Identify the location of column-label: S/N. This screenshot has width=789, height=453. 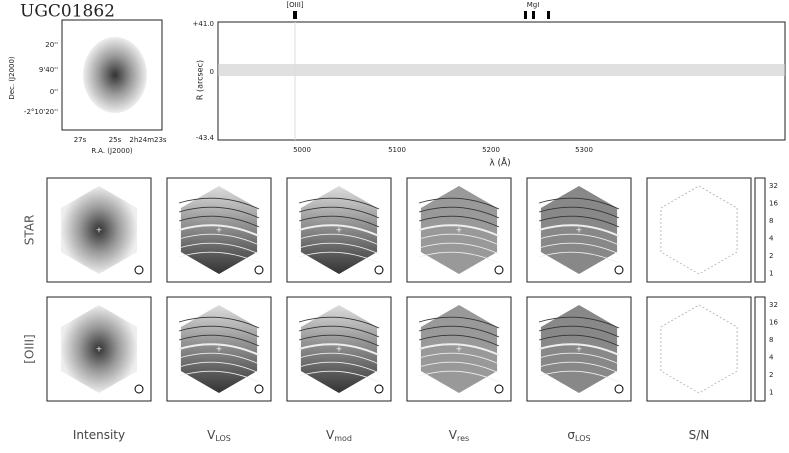
(699, 435).